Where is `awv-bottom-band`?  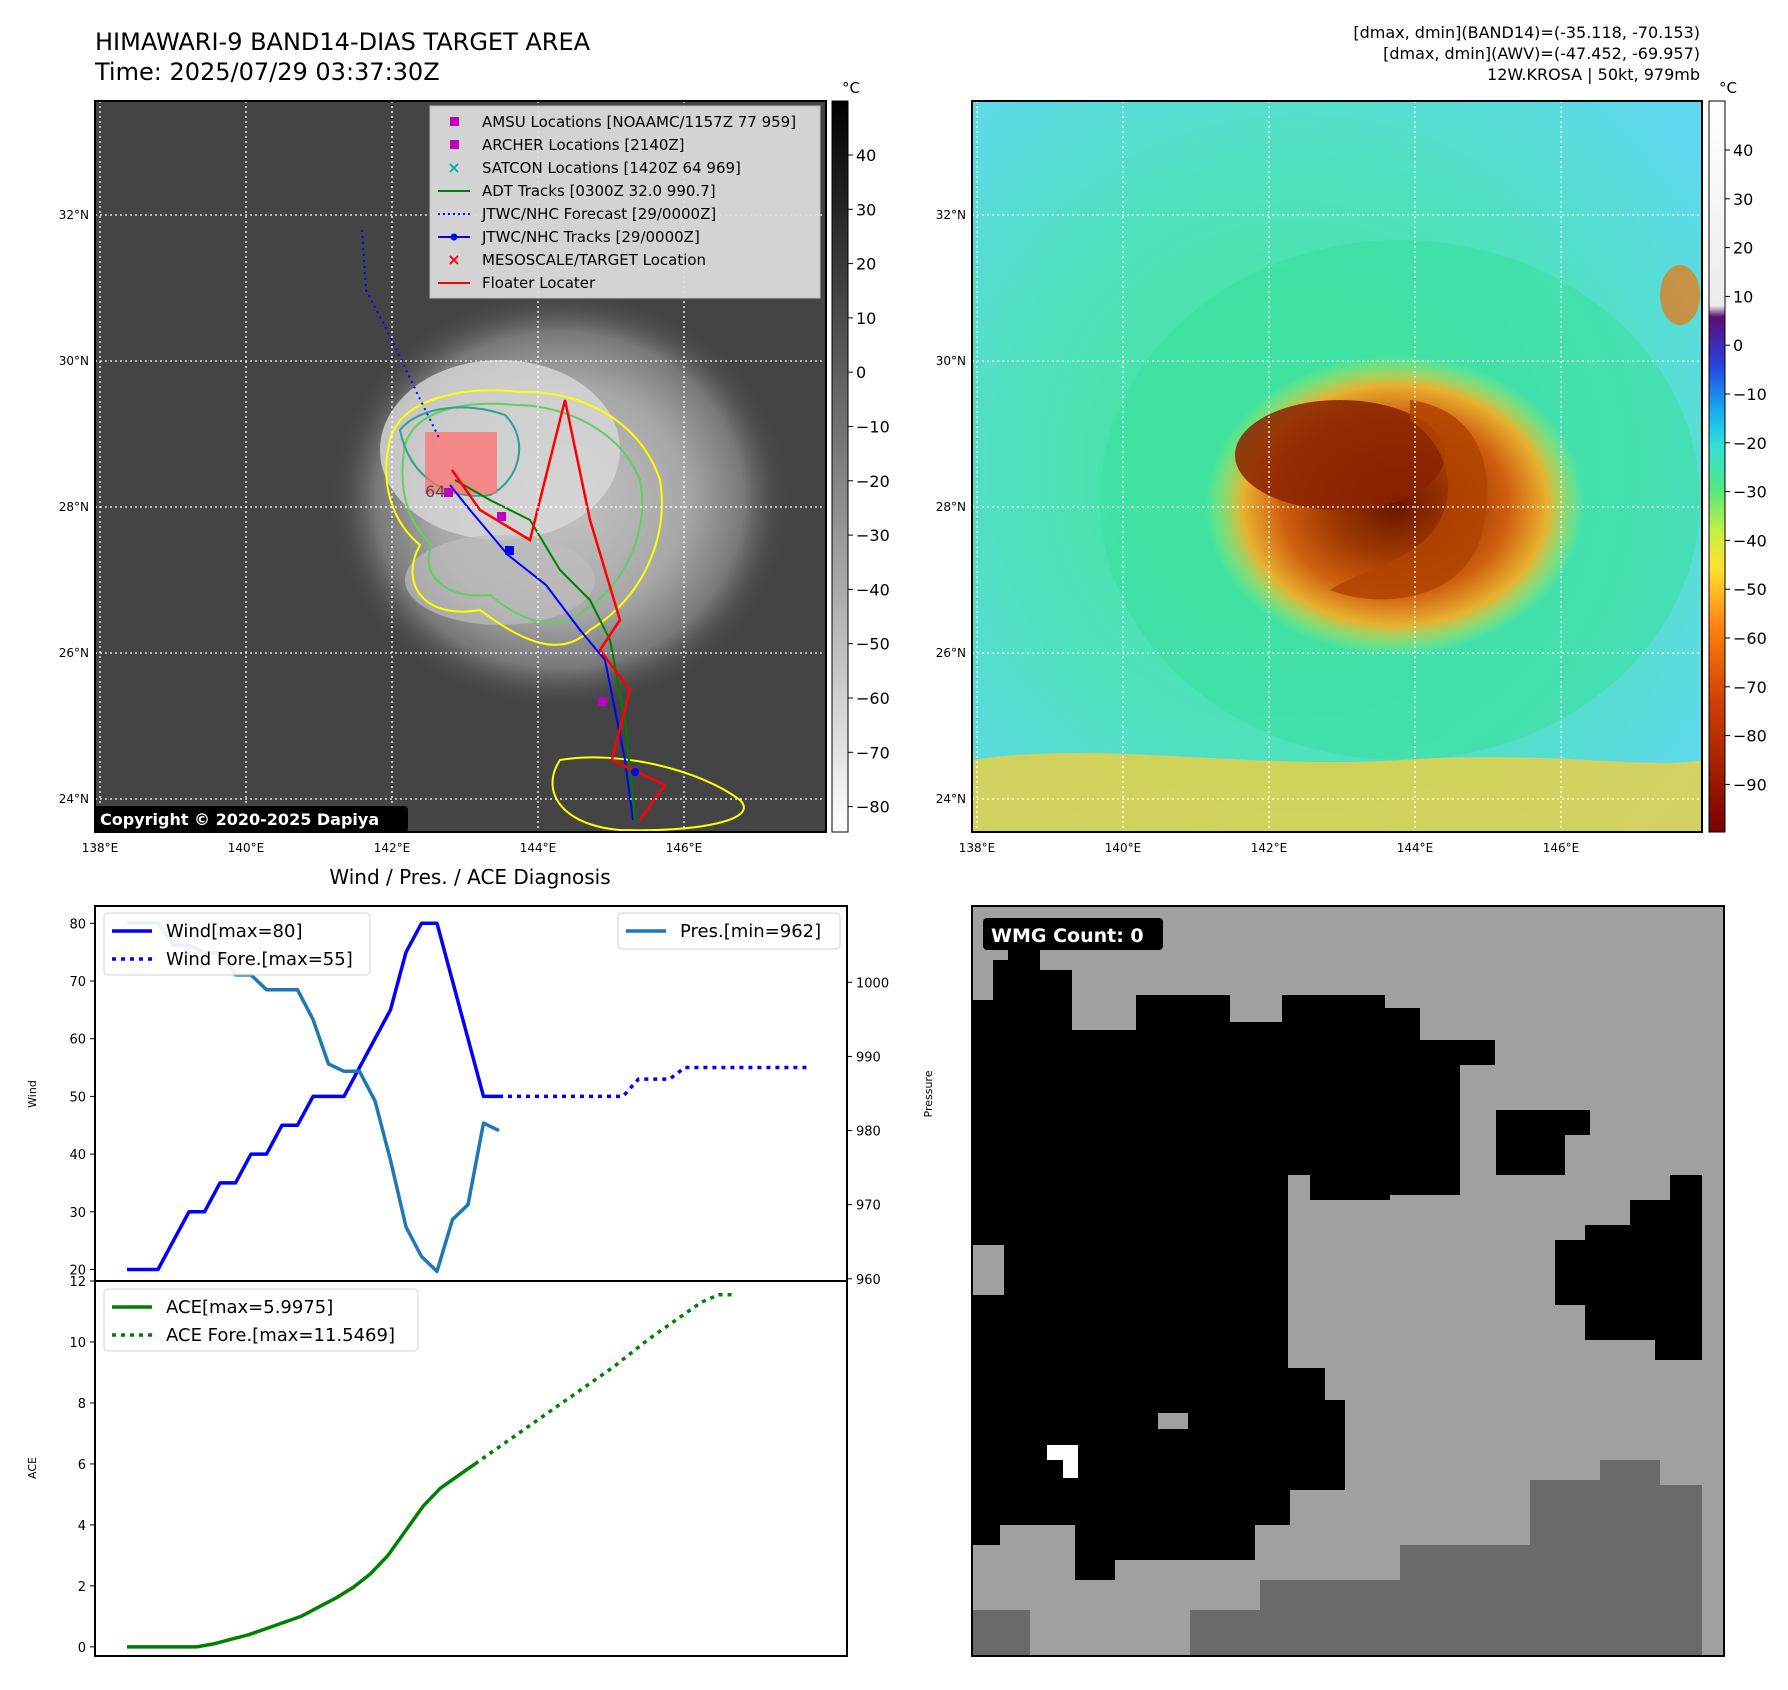 awv-bottom-band is located at coordinates (1337, 792).